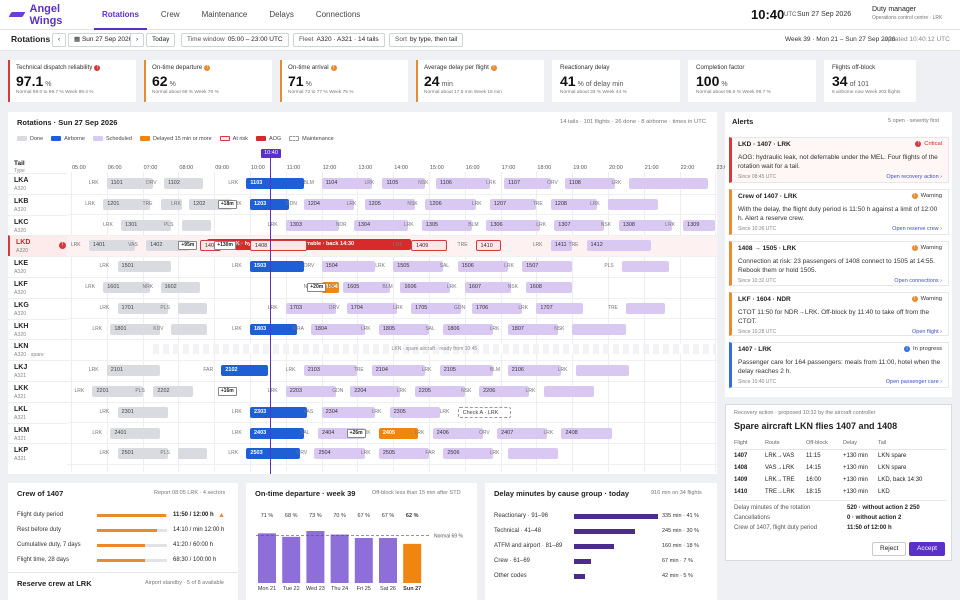 The height and width of the screenshot is (600, 960). I want to click on flight-bar-1601: 1601, so click(126, 287).